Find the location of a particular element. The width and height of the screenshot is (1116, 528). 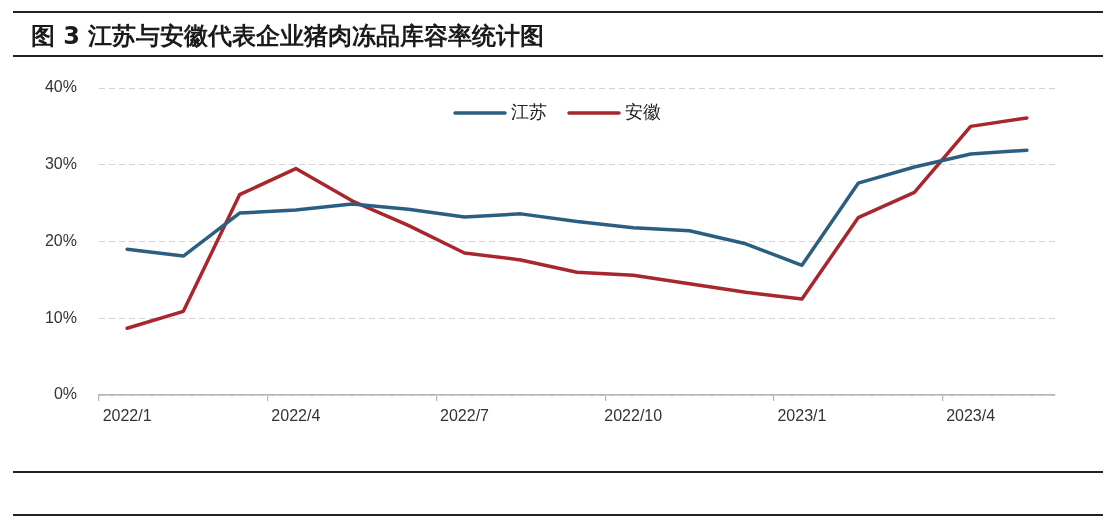

x-tick-label: 2022/1 is located at coordinates (127, 416).